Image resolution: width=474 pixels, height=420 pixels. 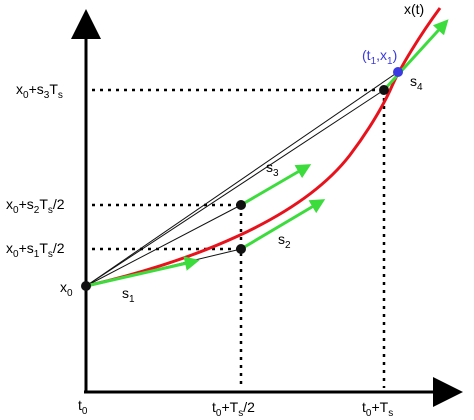 What do you see at coordinates (66, 289) in the screenshot?
I see `label-x0: x0` at bounding box center [66, 289].